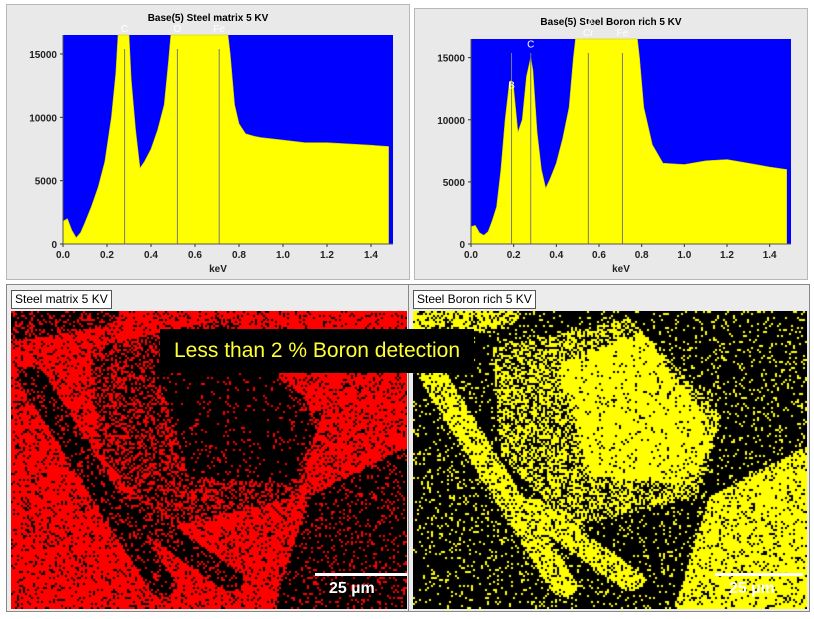  Describe the element at coordinates (511, 86) in the screenshot. I see `peak-label-b: B` at that location.